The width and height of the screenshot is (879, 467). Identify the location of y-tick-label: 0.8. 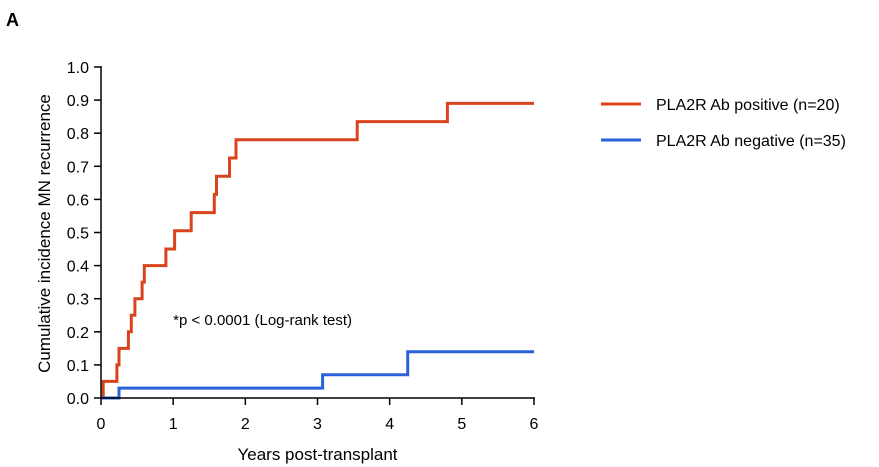
(78, 134).